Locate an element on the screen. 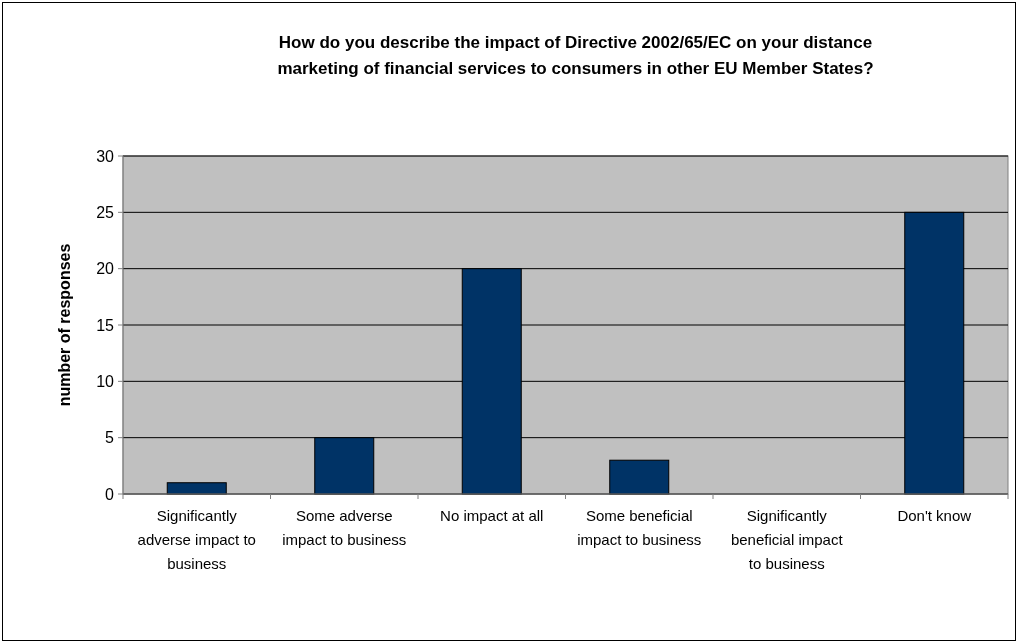 This screenshot has width=1018, height=643. x-tick-label: Significantly beneficial impact to business is located at coordinates (787, 539).